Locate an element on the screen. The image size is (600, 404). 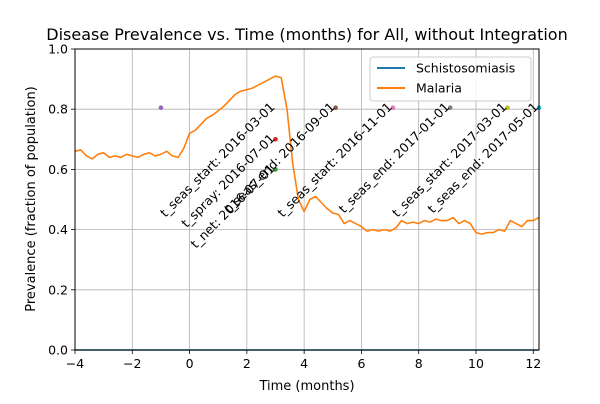
y-tick-label: 0.4 is located at coordinates (58, 229).